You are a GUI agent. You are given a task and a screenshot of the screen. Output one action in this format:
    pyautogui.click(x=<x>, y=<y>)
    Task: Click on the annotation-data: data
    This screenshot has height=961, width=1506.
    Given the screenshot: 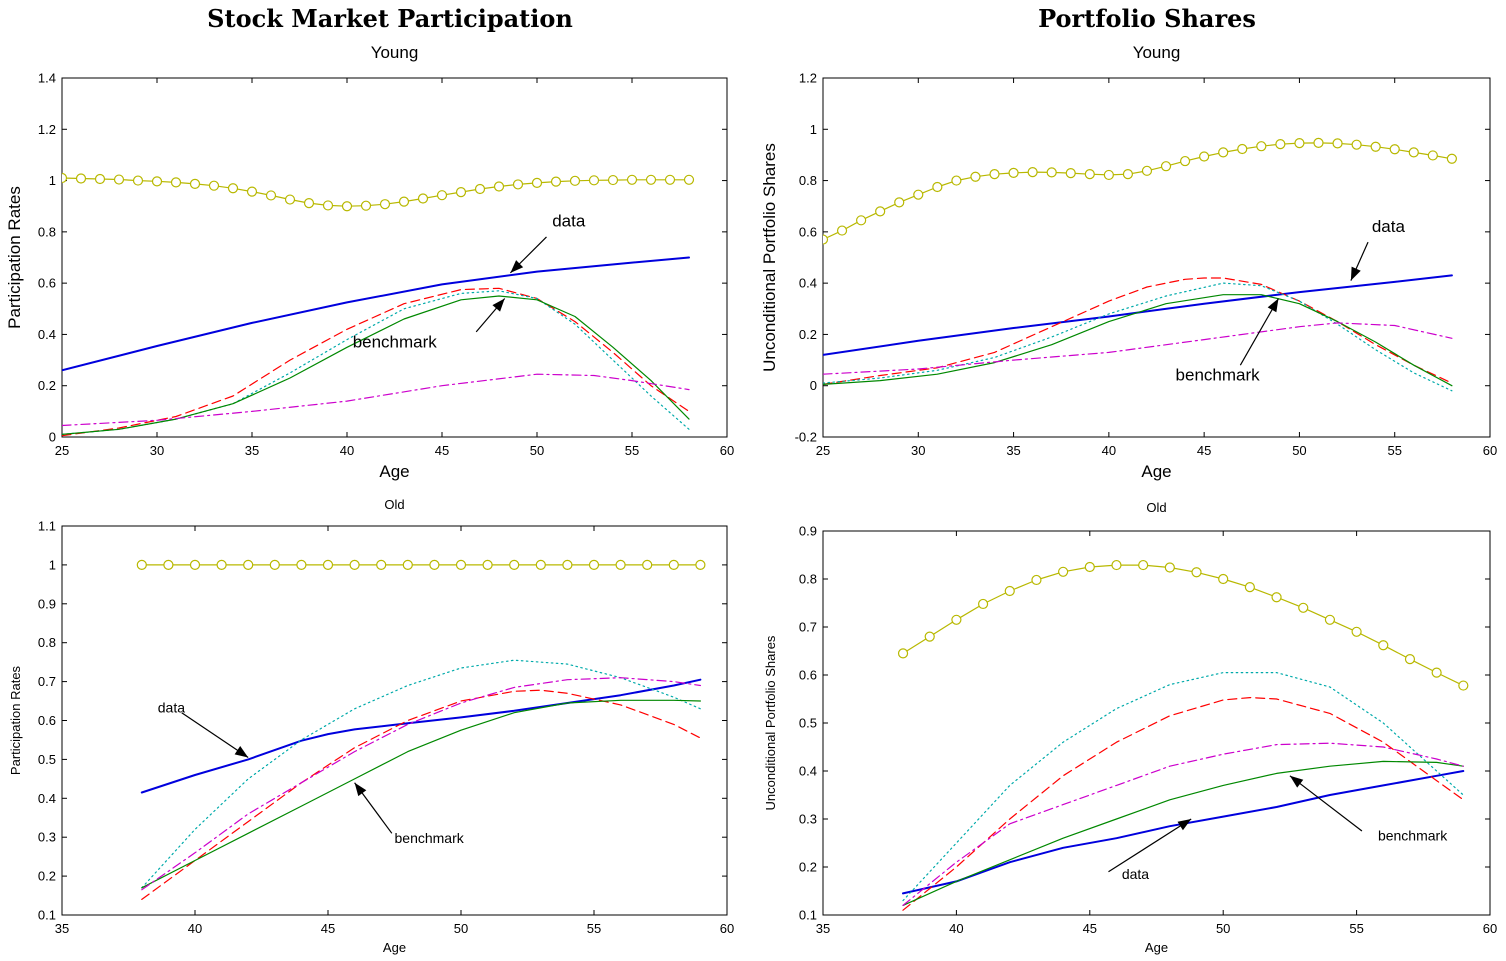 What is the action you would take?
    pyautogui.click(x=1135, y=874)
    